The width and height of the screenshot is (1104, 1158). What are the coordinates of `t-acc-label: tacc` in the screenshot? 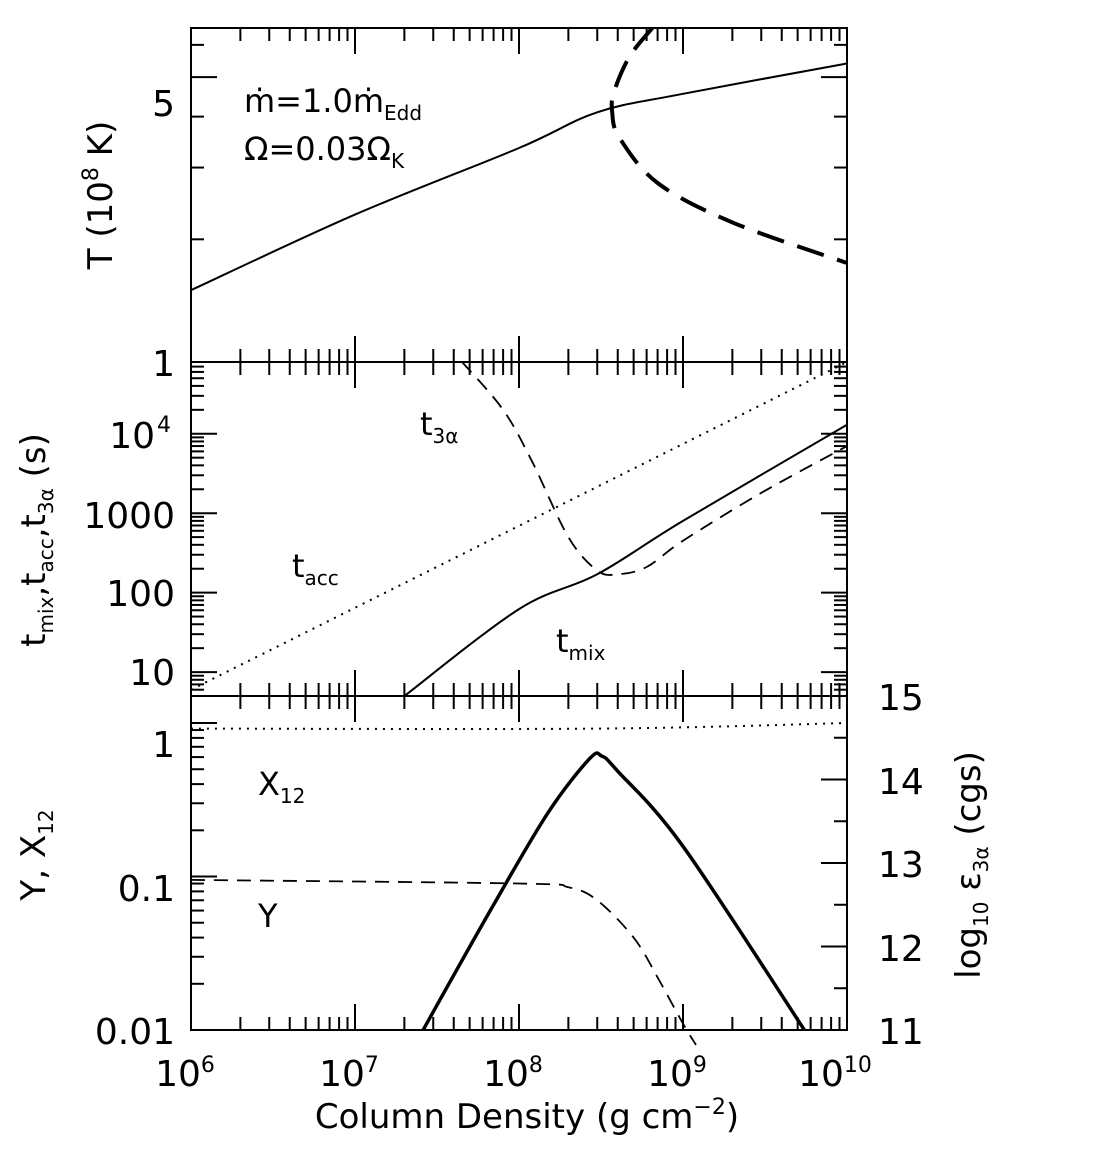 It's located at (315, 568).